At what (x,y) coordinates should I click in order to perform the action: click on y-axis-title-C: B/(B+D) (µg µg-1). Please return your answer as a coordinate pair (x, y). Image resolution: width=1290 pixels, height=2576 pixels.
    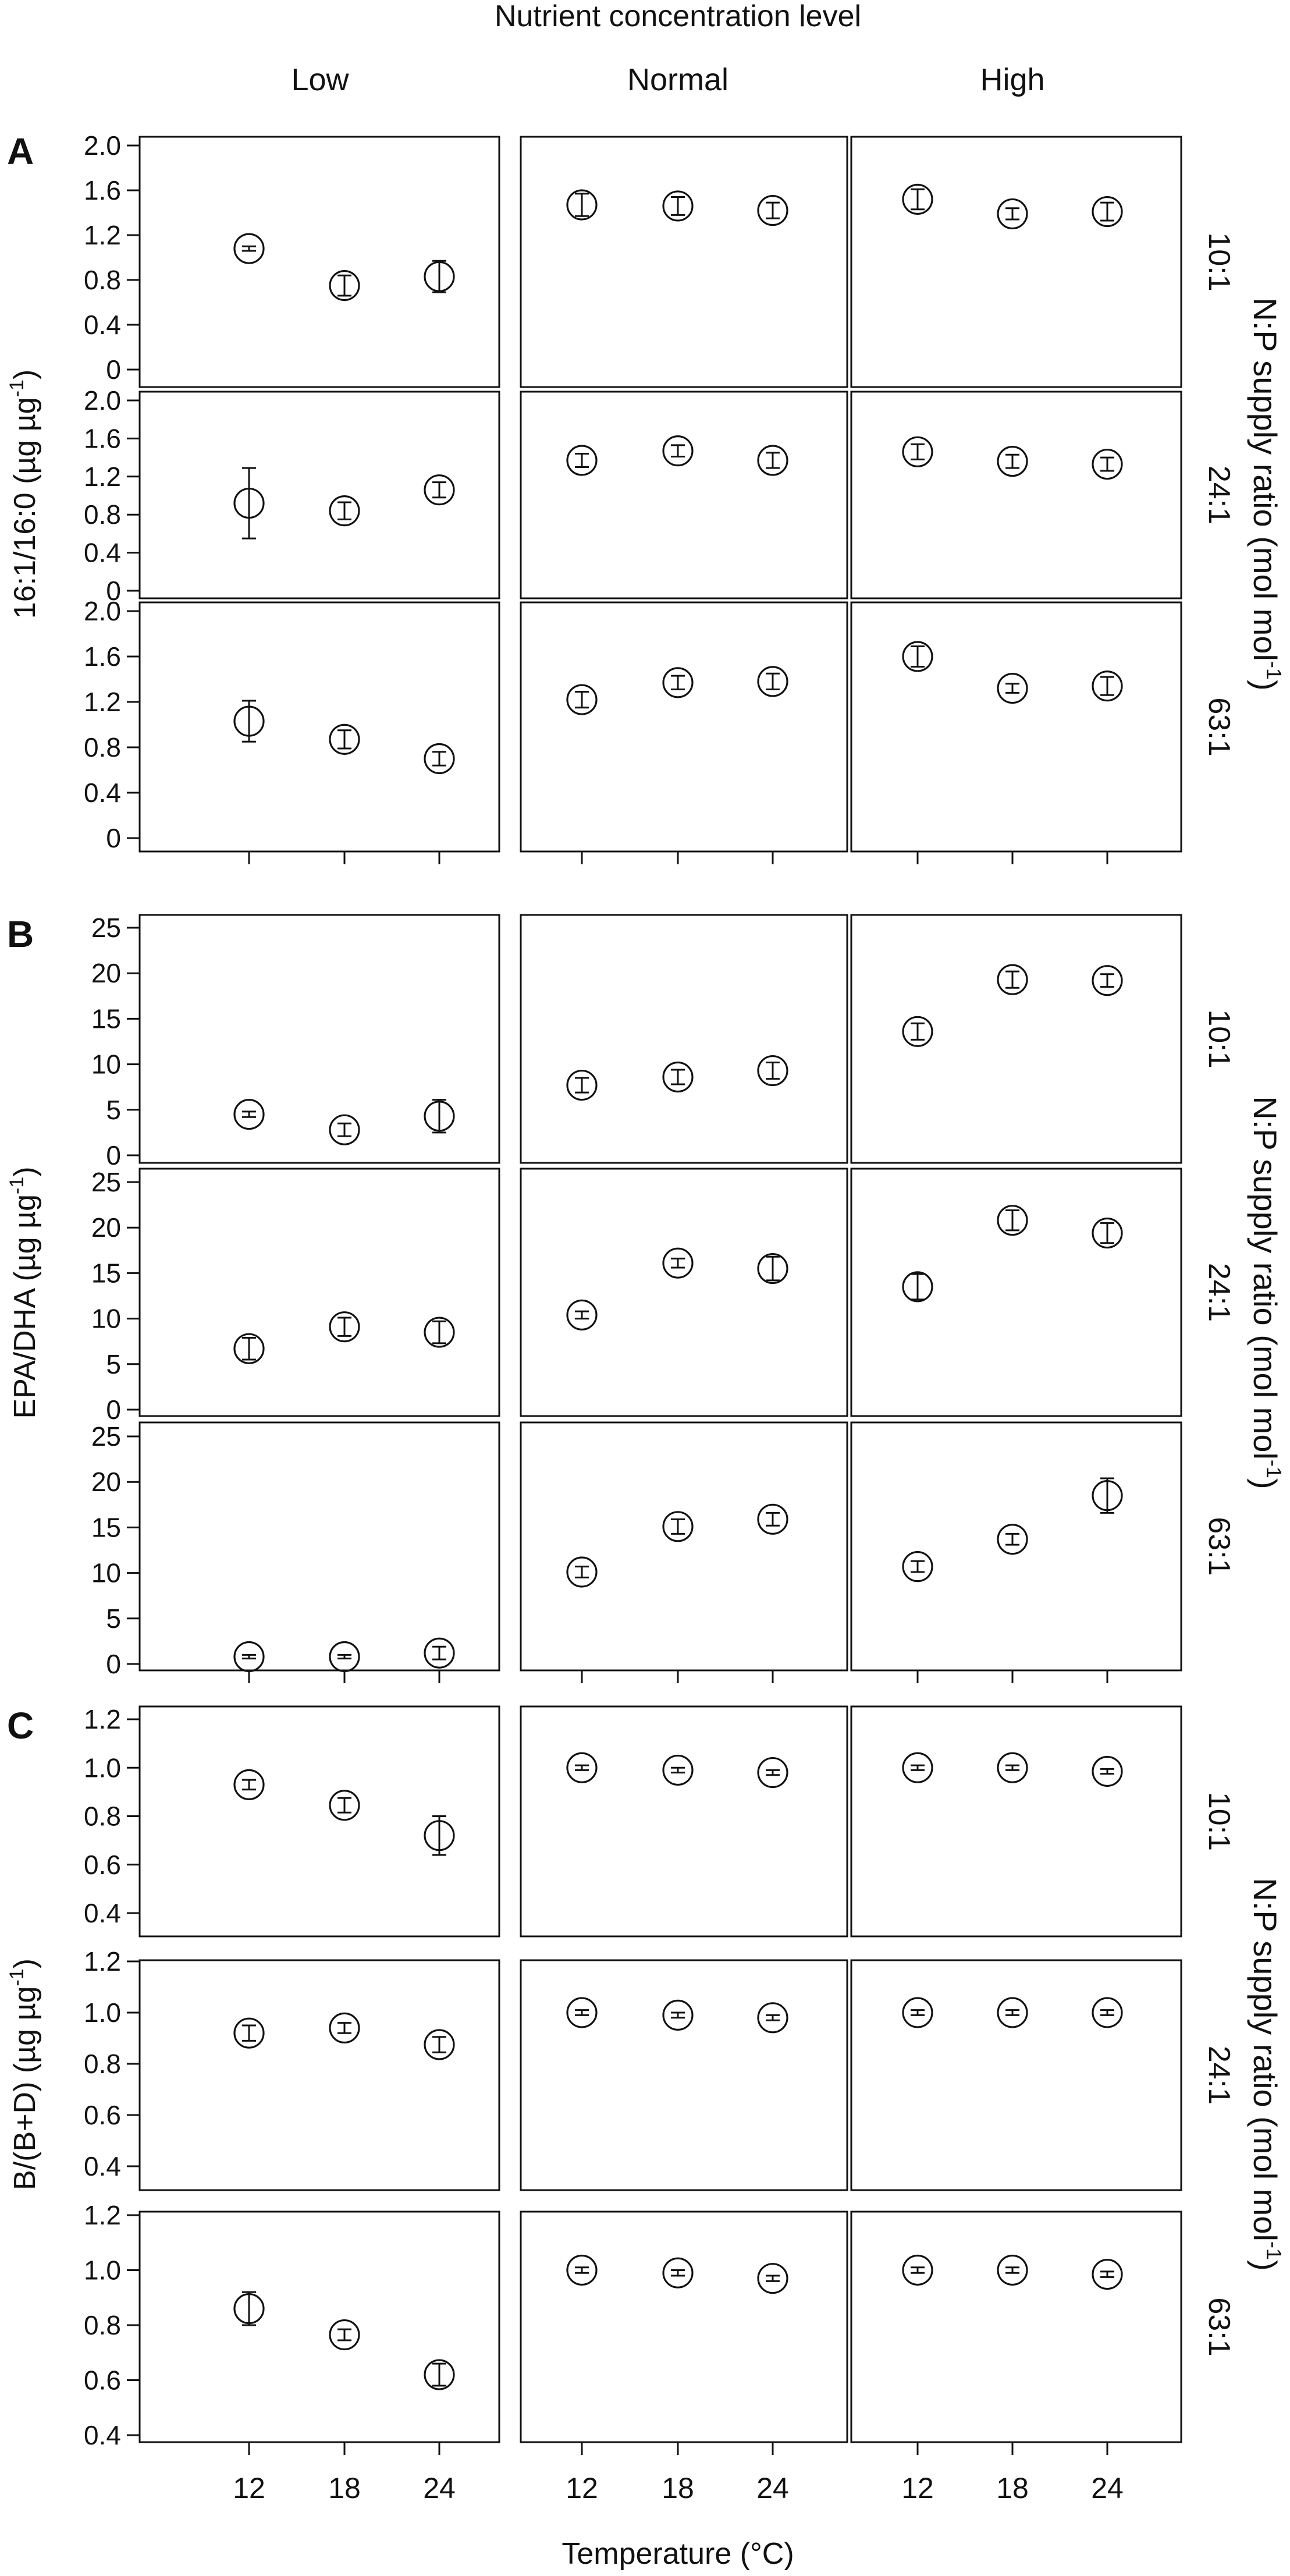
    Looking at the image, I should click on (24, 2074).